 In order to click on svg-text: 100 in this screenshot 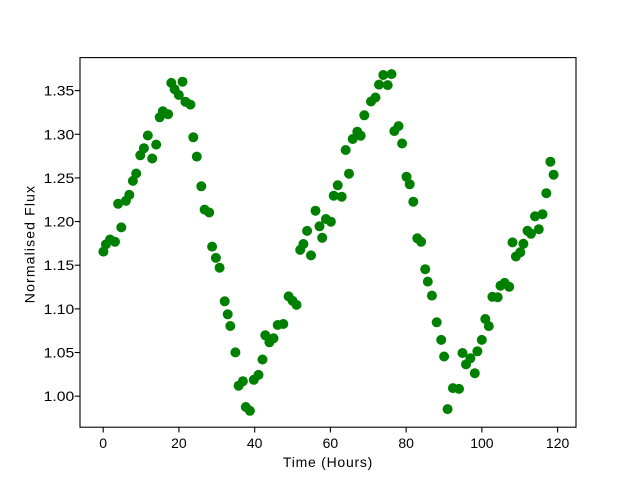, I will do `click(482, 443)`.